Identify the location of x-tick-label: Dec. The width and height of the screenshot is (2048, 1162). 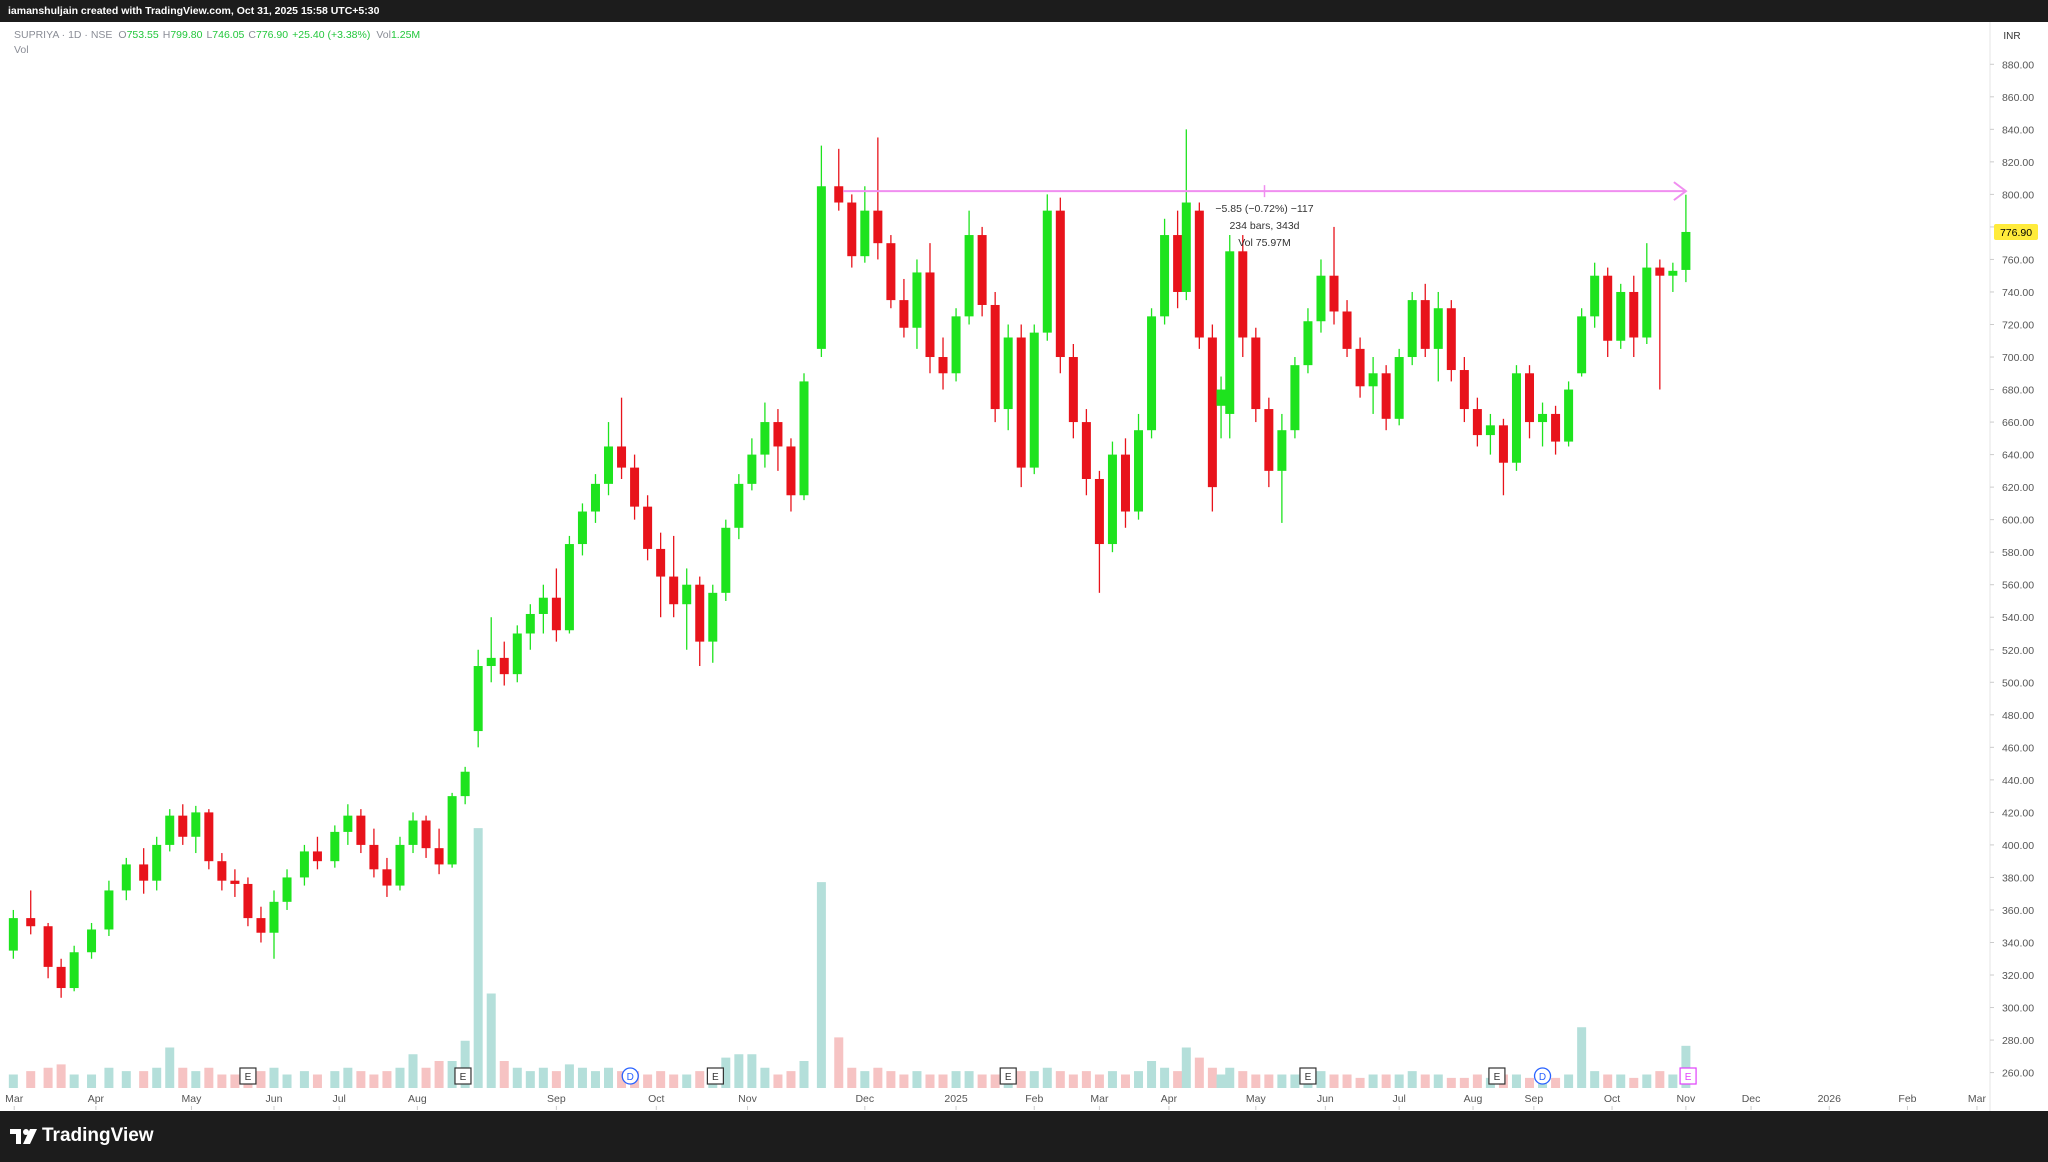
(864, 1099).